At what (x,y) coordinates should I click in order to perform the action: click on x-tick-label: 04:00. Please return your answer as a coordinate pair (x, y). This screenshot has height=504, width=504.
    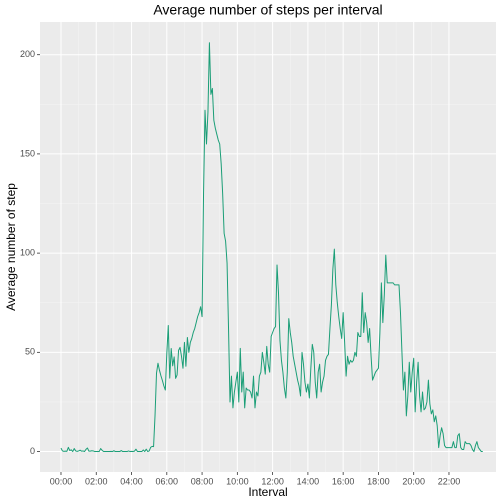
    Looking at the image, I should click on (131, 481).